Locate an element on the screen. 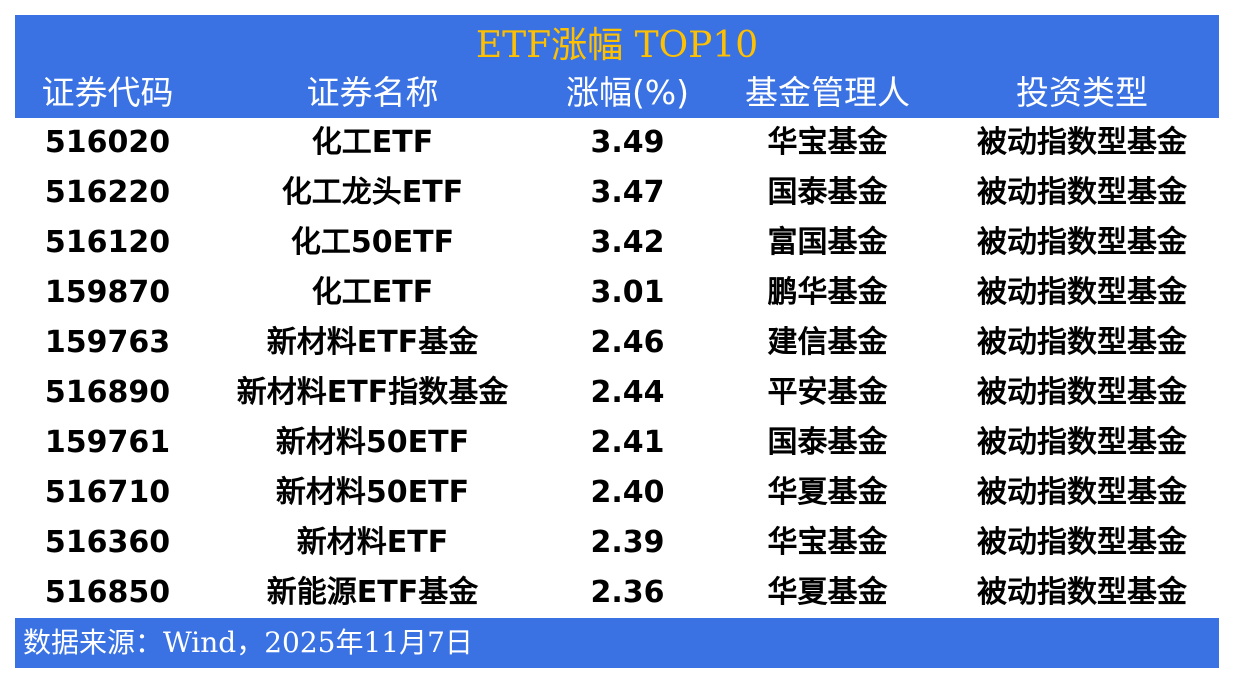 The image size is (1234, 684). cell-code: 516710 is located at coordinates (107, 492).